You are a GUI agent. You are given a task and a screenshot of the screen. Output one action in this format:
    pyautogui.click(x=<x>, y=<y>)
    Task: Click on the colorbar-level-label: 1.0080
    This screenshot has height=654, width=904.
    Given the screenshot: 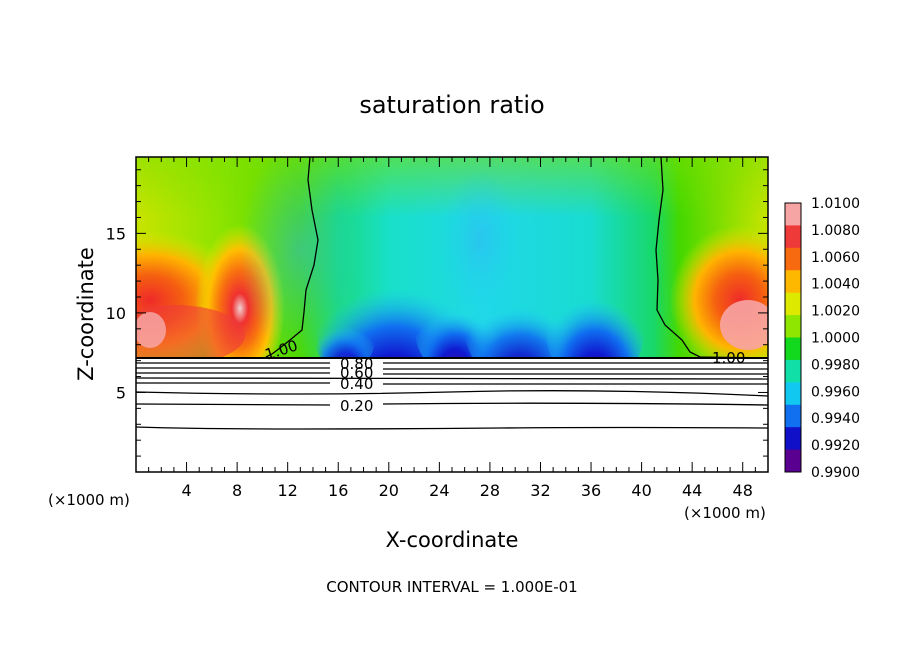 What is the action you would take?
    pyautogui.click(x=835, y=231)
    